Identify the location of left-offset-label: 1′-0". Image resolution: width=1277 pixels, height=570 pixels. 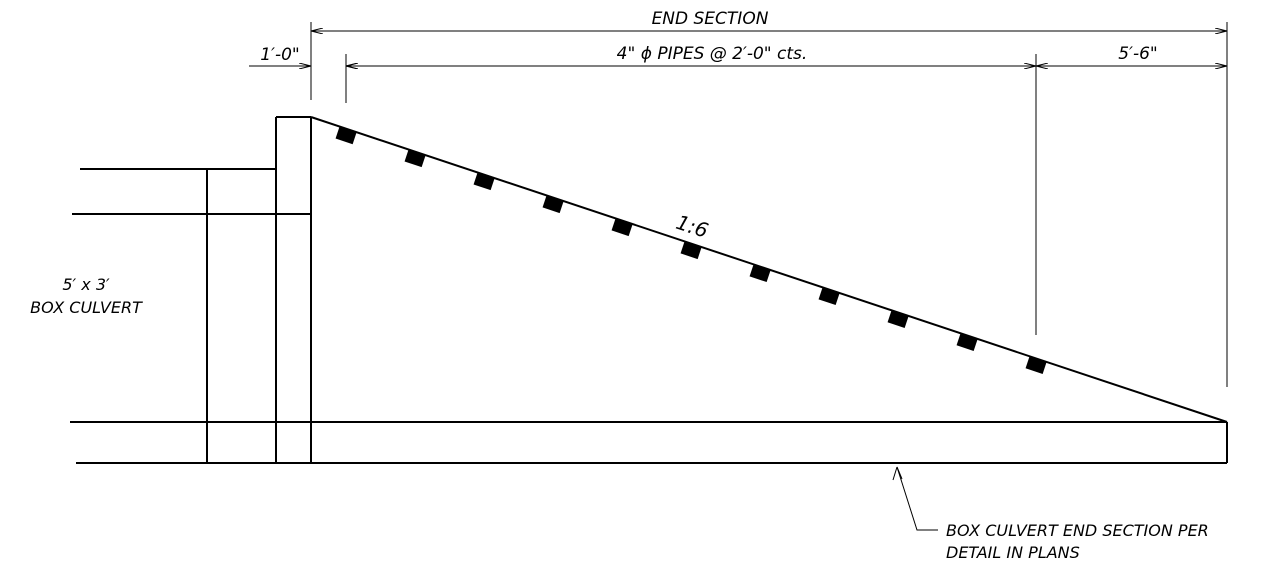
(279, 55).